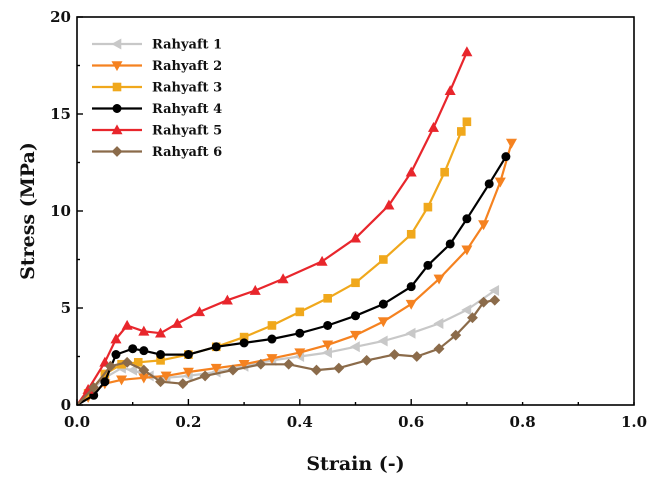 Image resolution: width=647 pixels, height=478 pixels. What do you see at coordinates (188, 422) in the screenshot?
I see `x-tick-label: 0.2` at bounding box center [188, 422].